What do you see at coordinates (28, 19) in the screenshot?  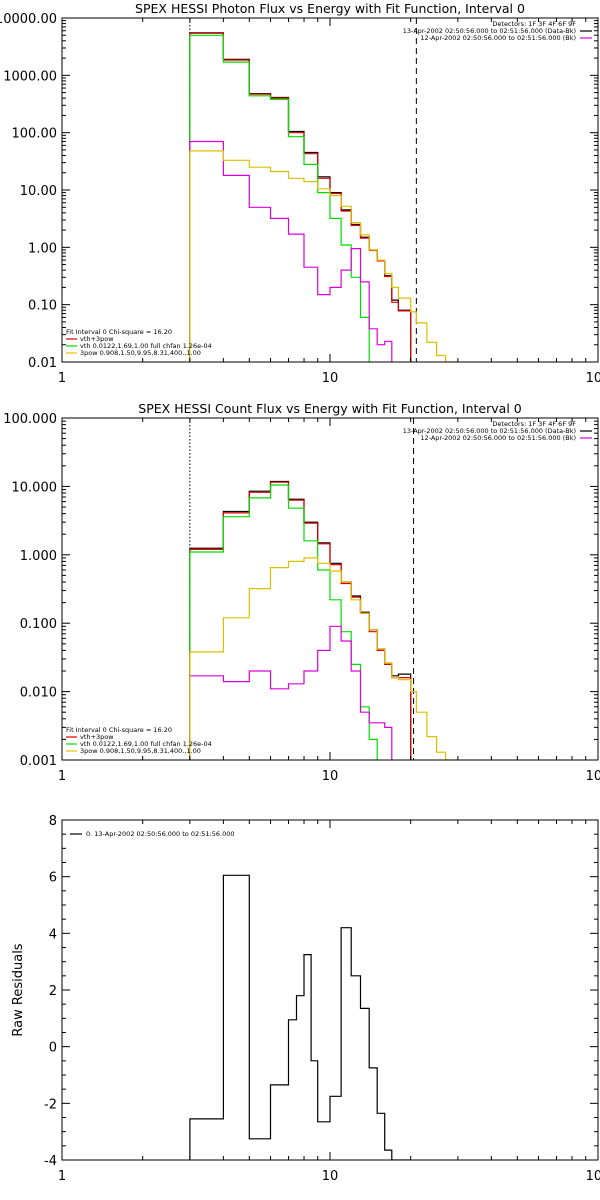 I see `y-tick-label: 10000.00` at bounding box center [28, 19].